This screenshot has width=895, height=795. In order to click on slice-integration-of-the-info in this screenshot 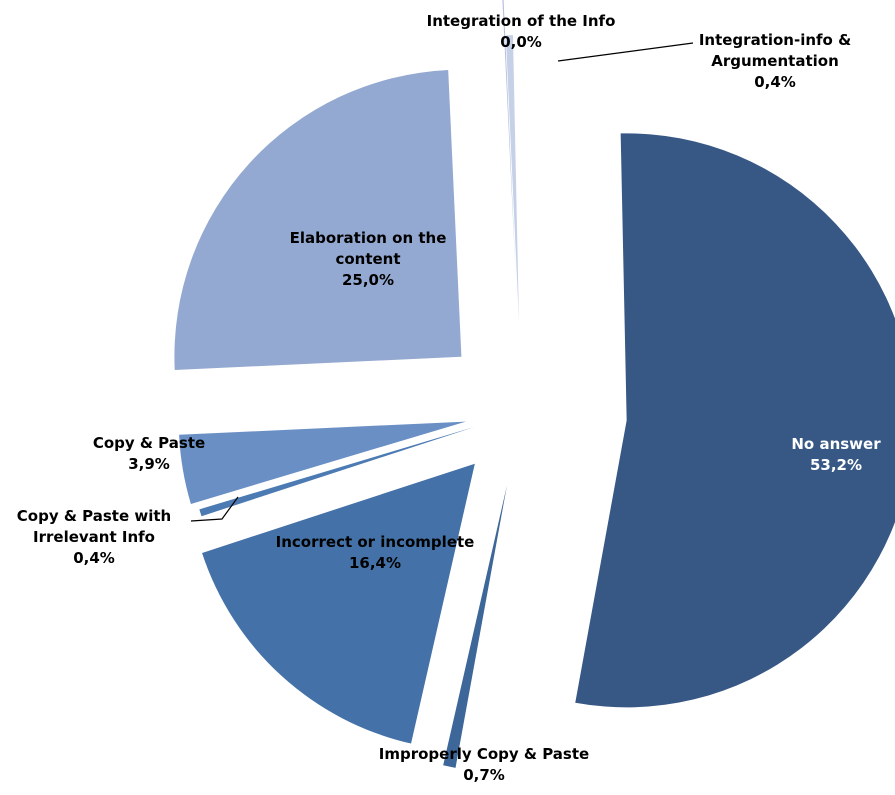, I will do `click(509, 139)`.